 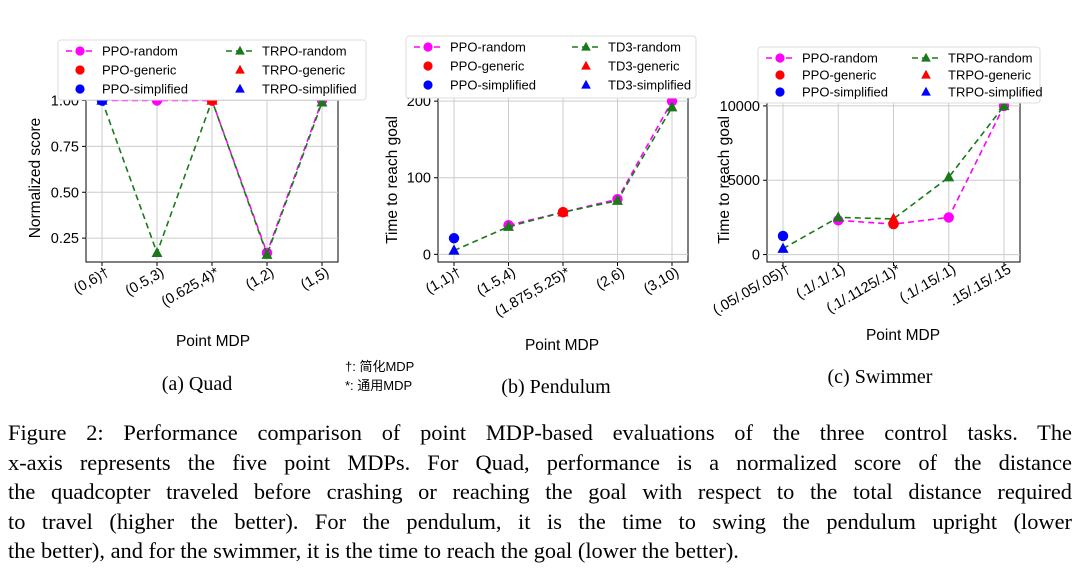 I want to click on subplot-caption: (a) Quad, so click(x=197, y=384).